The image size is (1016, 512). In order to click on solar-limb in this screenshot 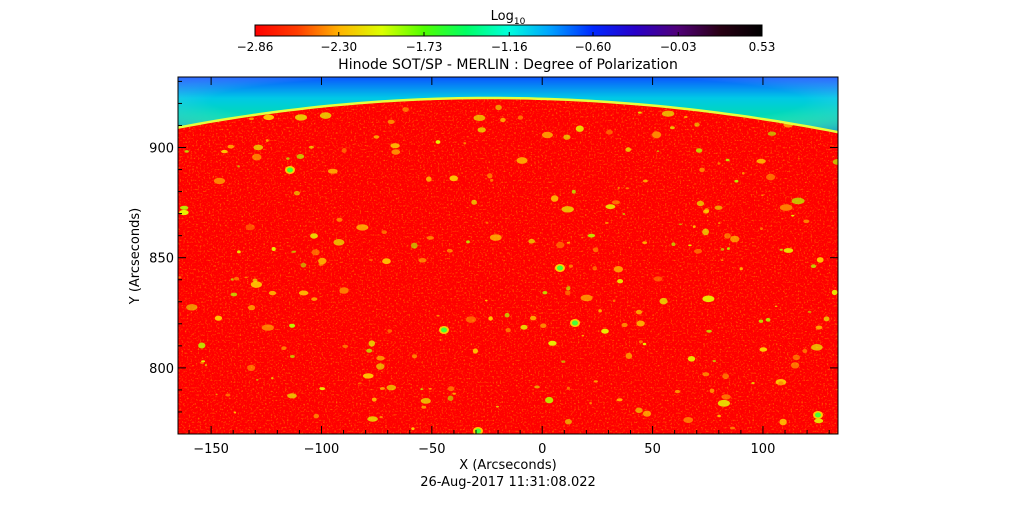, I will do `click(508, 115)`.